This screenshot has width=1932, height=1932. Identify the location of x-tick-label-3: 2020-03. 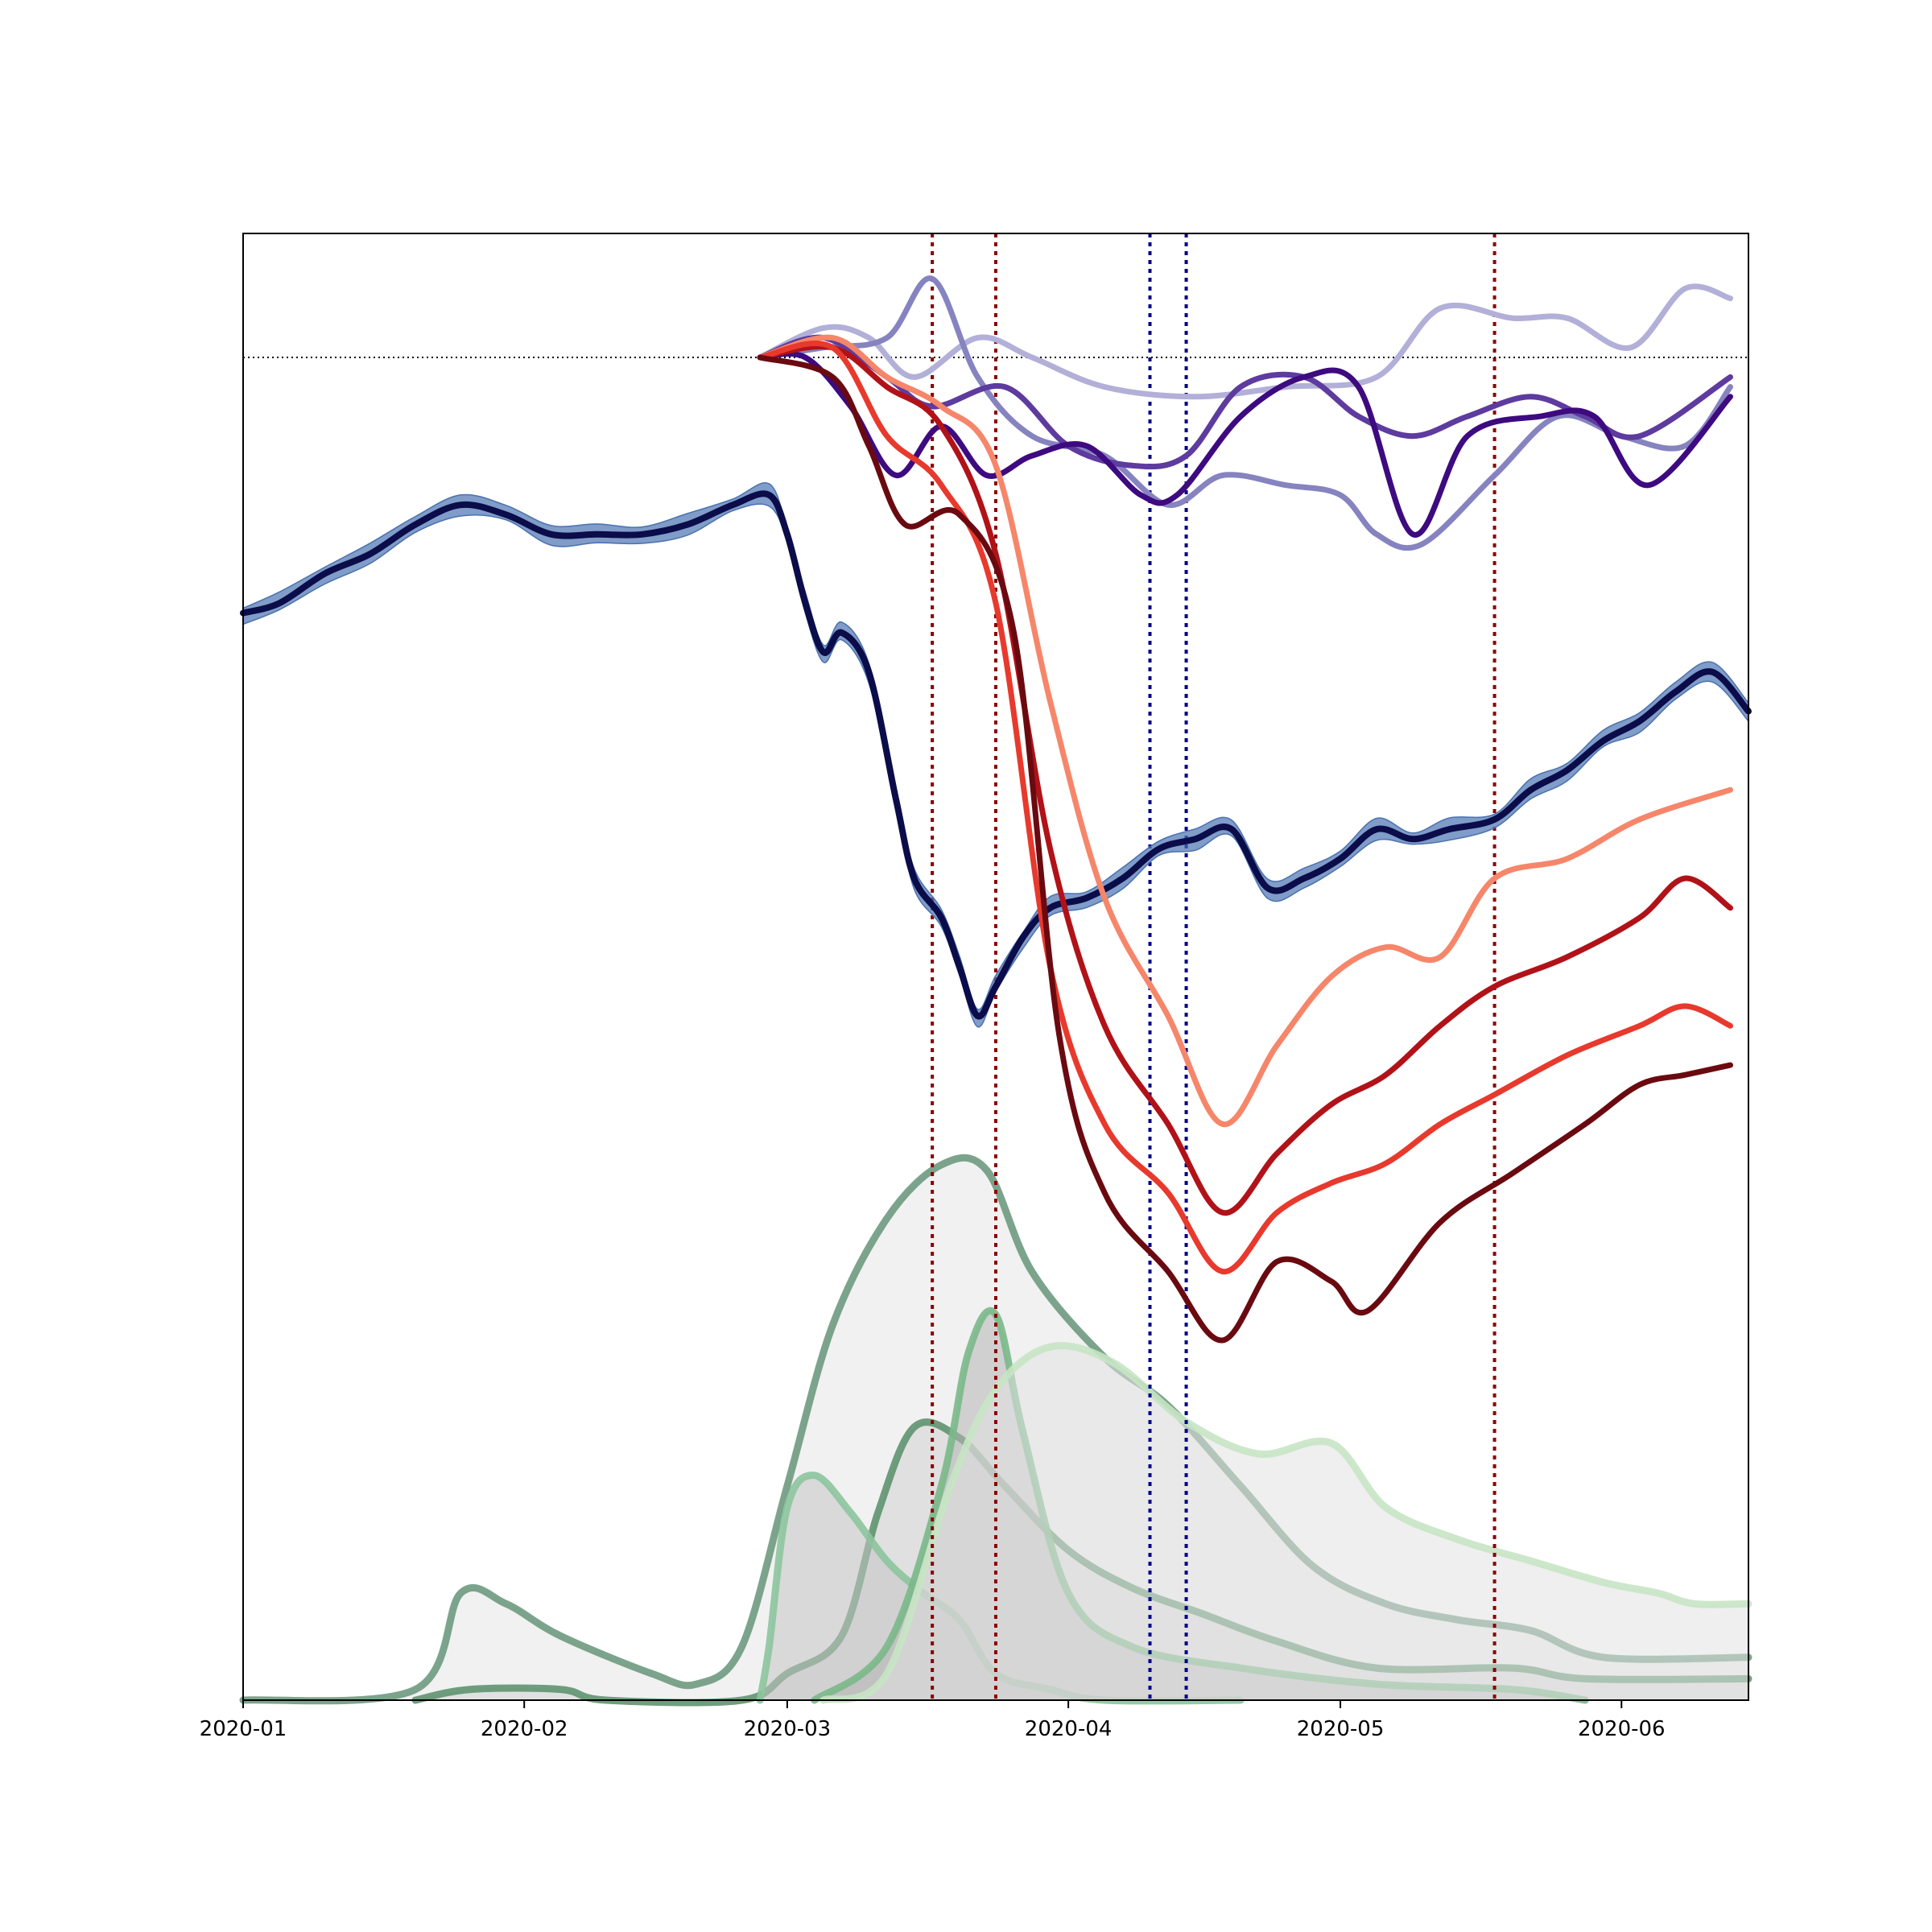
(788, 1729).